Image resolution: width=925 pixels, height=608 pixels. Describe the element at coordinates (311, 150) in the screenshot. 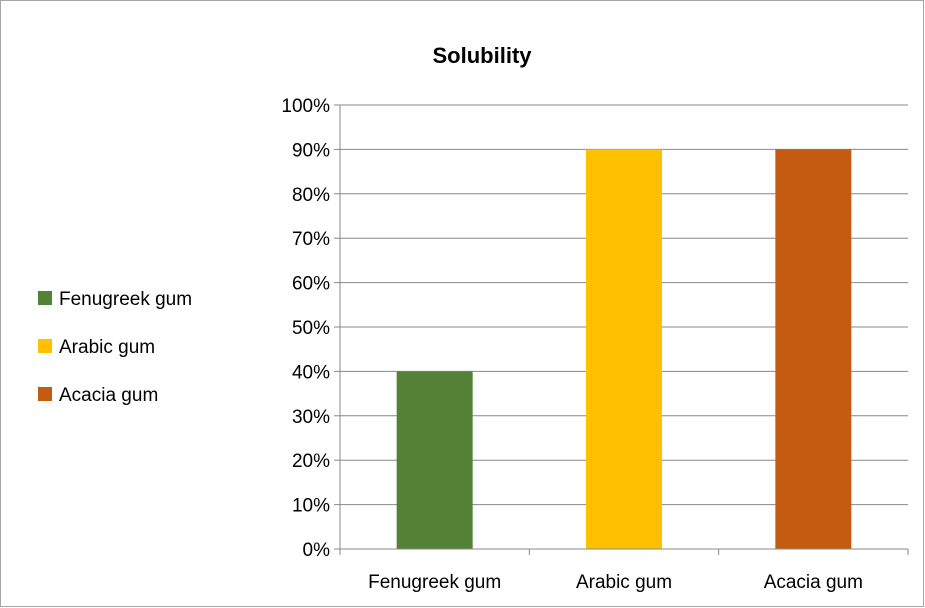

I see `y-tick-label: 90%` at that location.